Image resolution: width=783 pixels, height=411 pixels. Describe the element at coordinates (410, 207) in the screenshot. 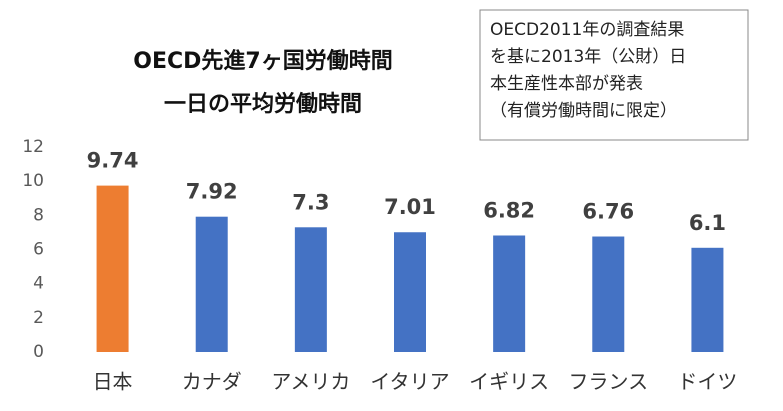

I see `data-label: 7.01` at that location.